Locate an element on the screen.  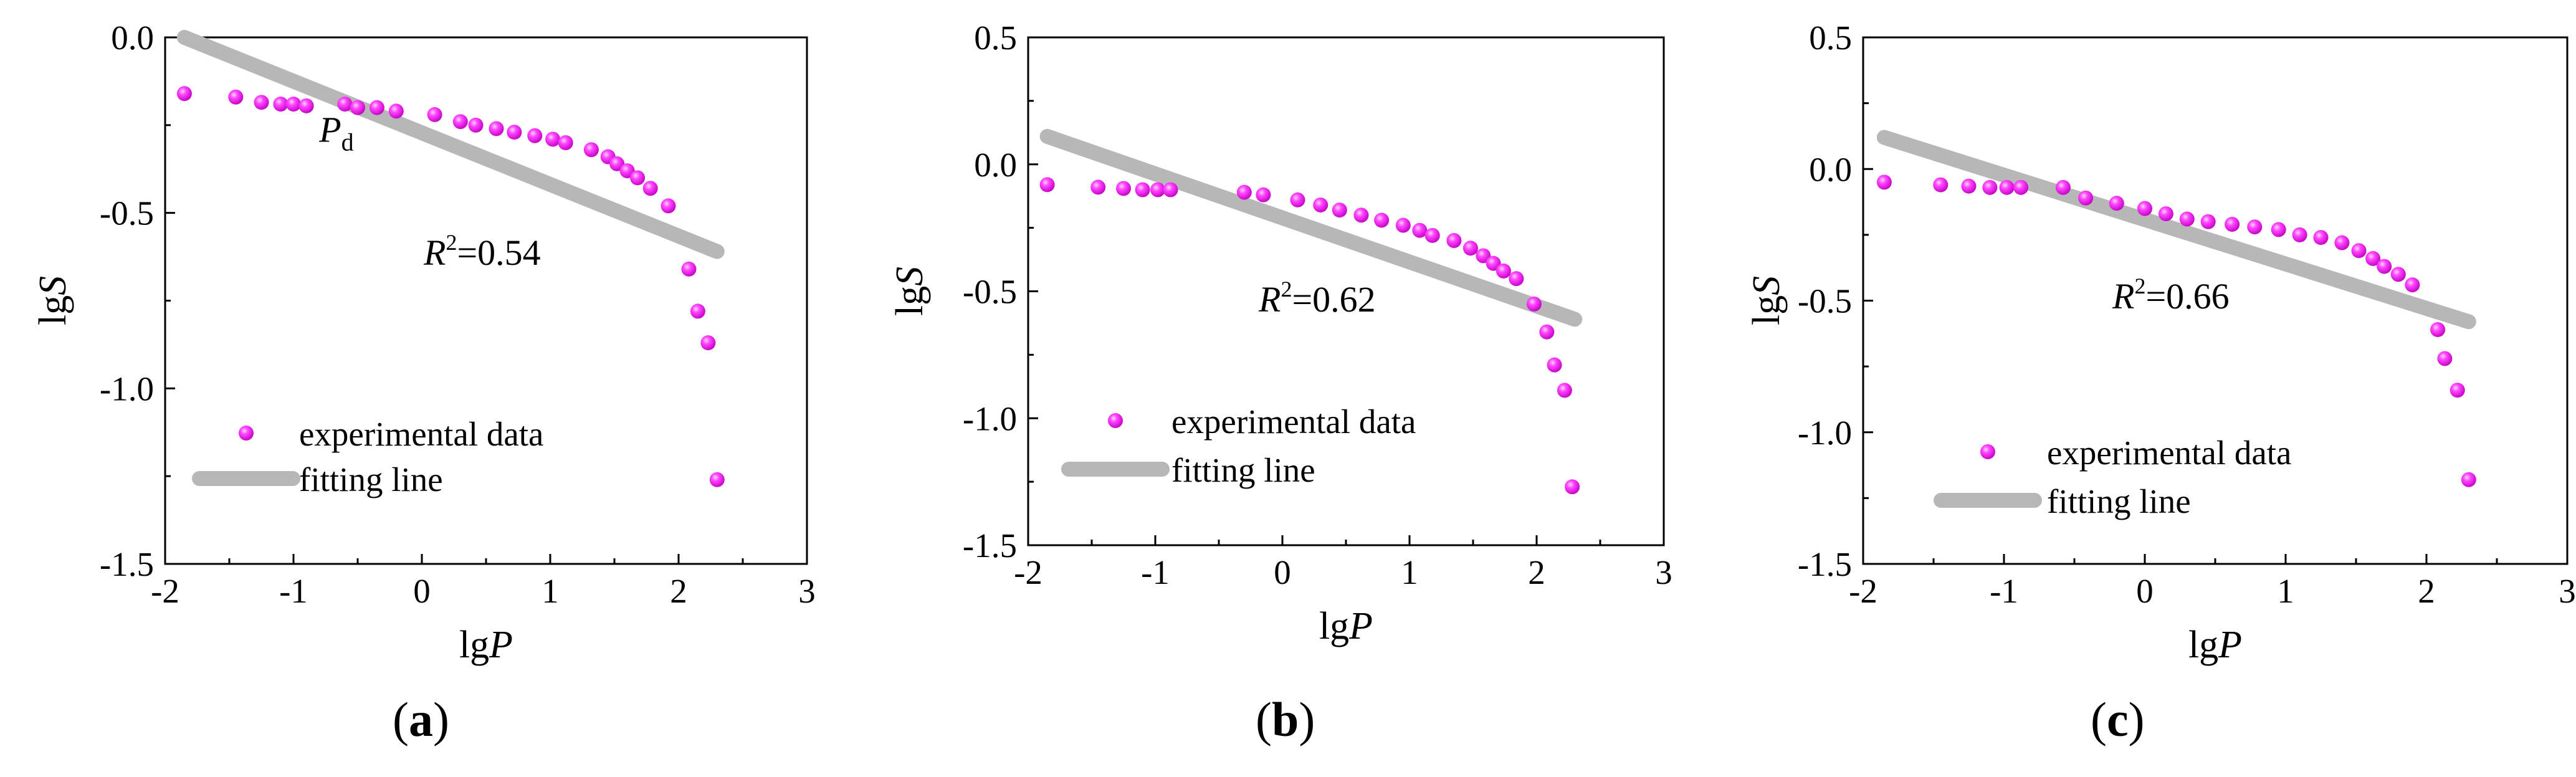
y-tick-label: -0.5 is located at coordinates (1825, 301).